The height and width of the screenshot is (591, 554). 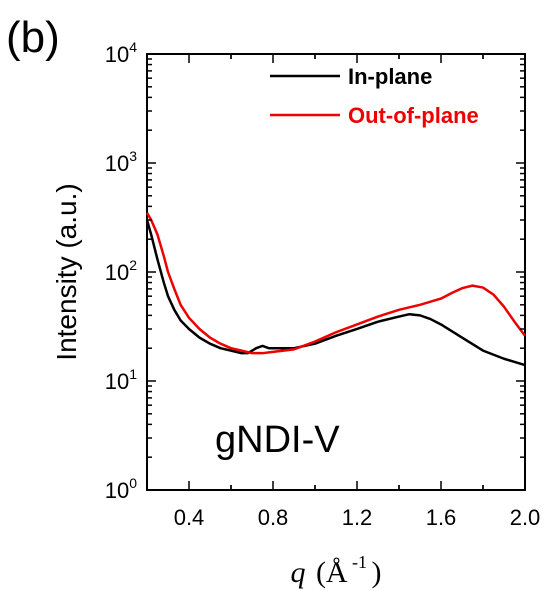 I want to click on legend-label-out-of-plane: Out-of-plane, so click(x=413, y=115).